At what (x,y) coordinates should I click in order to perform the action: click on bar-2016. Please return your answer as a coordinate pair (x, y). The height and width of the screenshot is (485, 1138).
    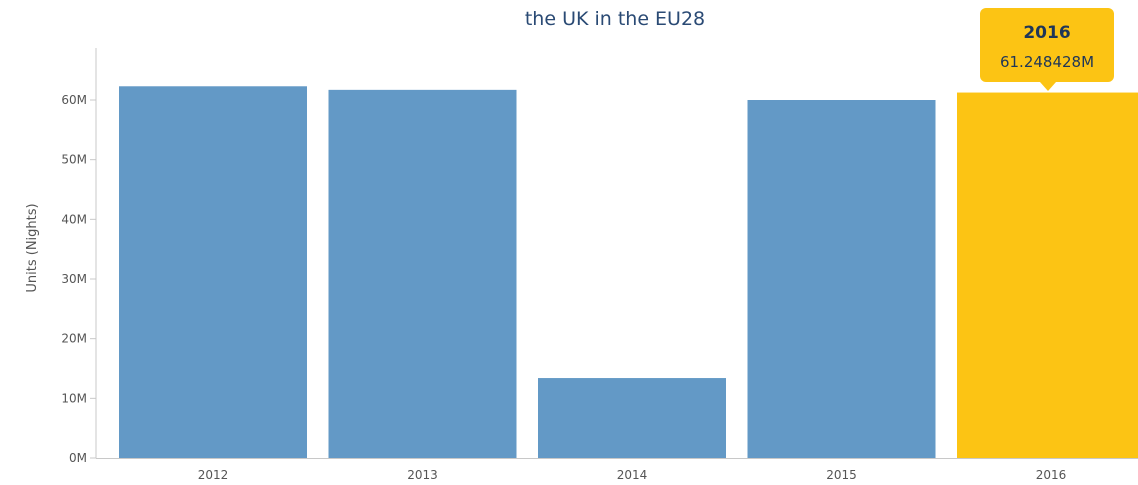
    Looking at the image, I should click on (1047, 275).